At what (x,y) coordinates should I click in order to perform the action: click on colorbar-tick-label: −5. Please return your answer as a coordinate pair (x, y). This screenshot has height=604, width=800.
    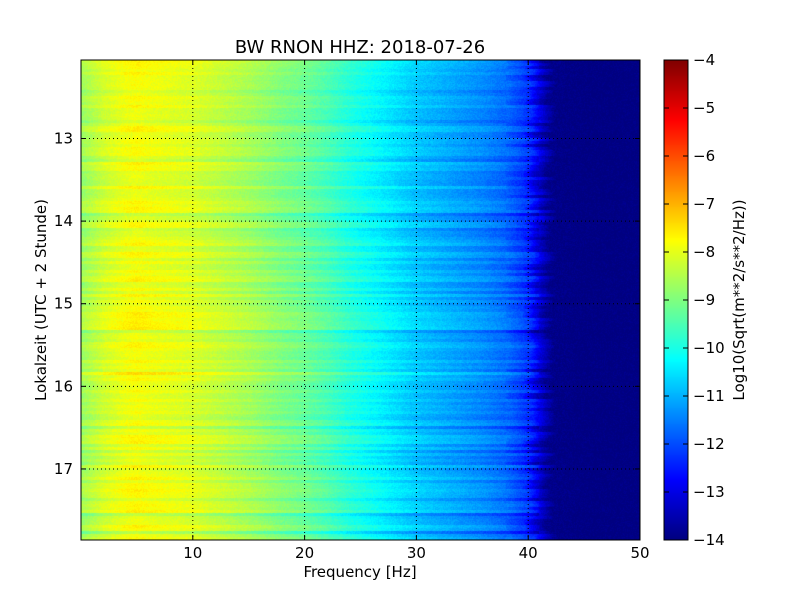
    Looking at the image, I should click on (704, 108).